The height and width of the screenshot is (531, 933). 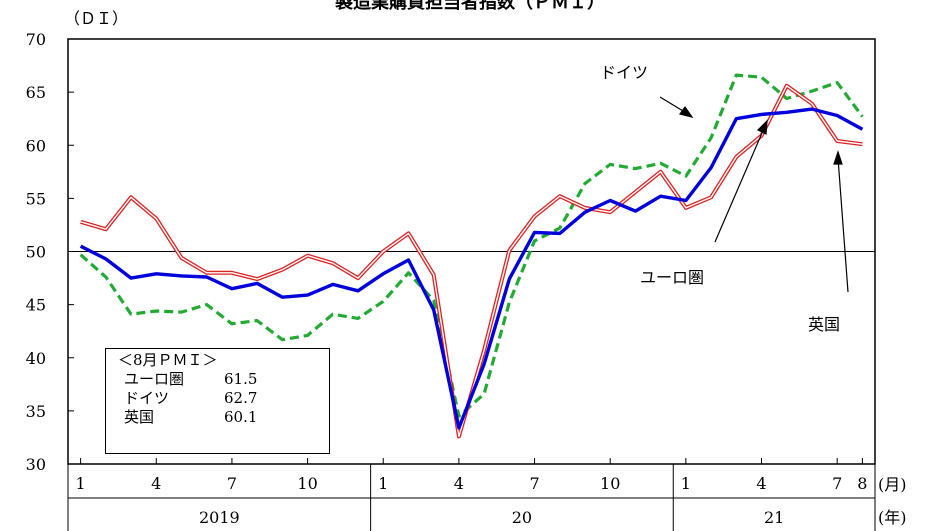 What do you see at coordinates (892, 517) in the screenshot?
I see `x-year-unit: (年)` at bounding box center [892, 517].